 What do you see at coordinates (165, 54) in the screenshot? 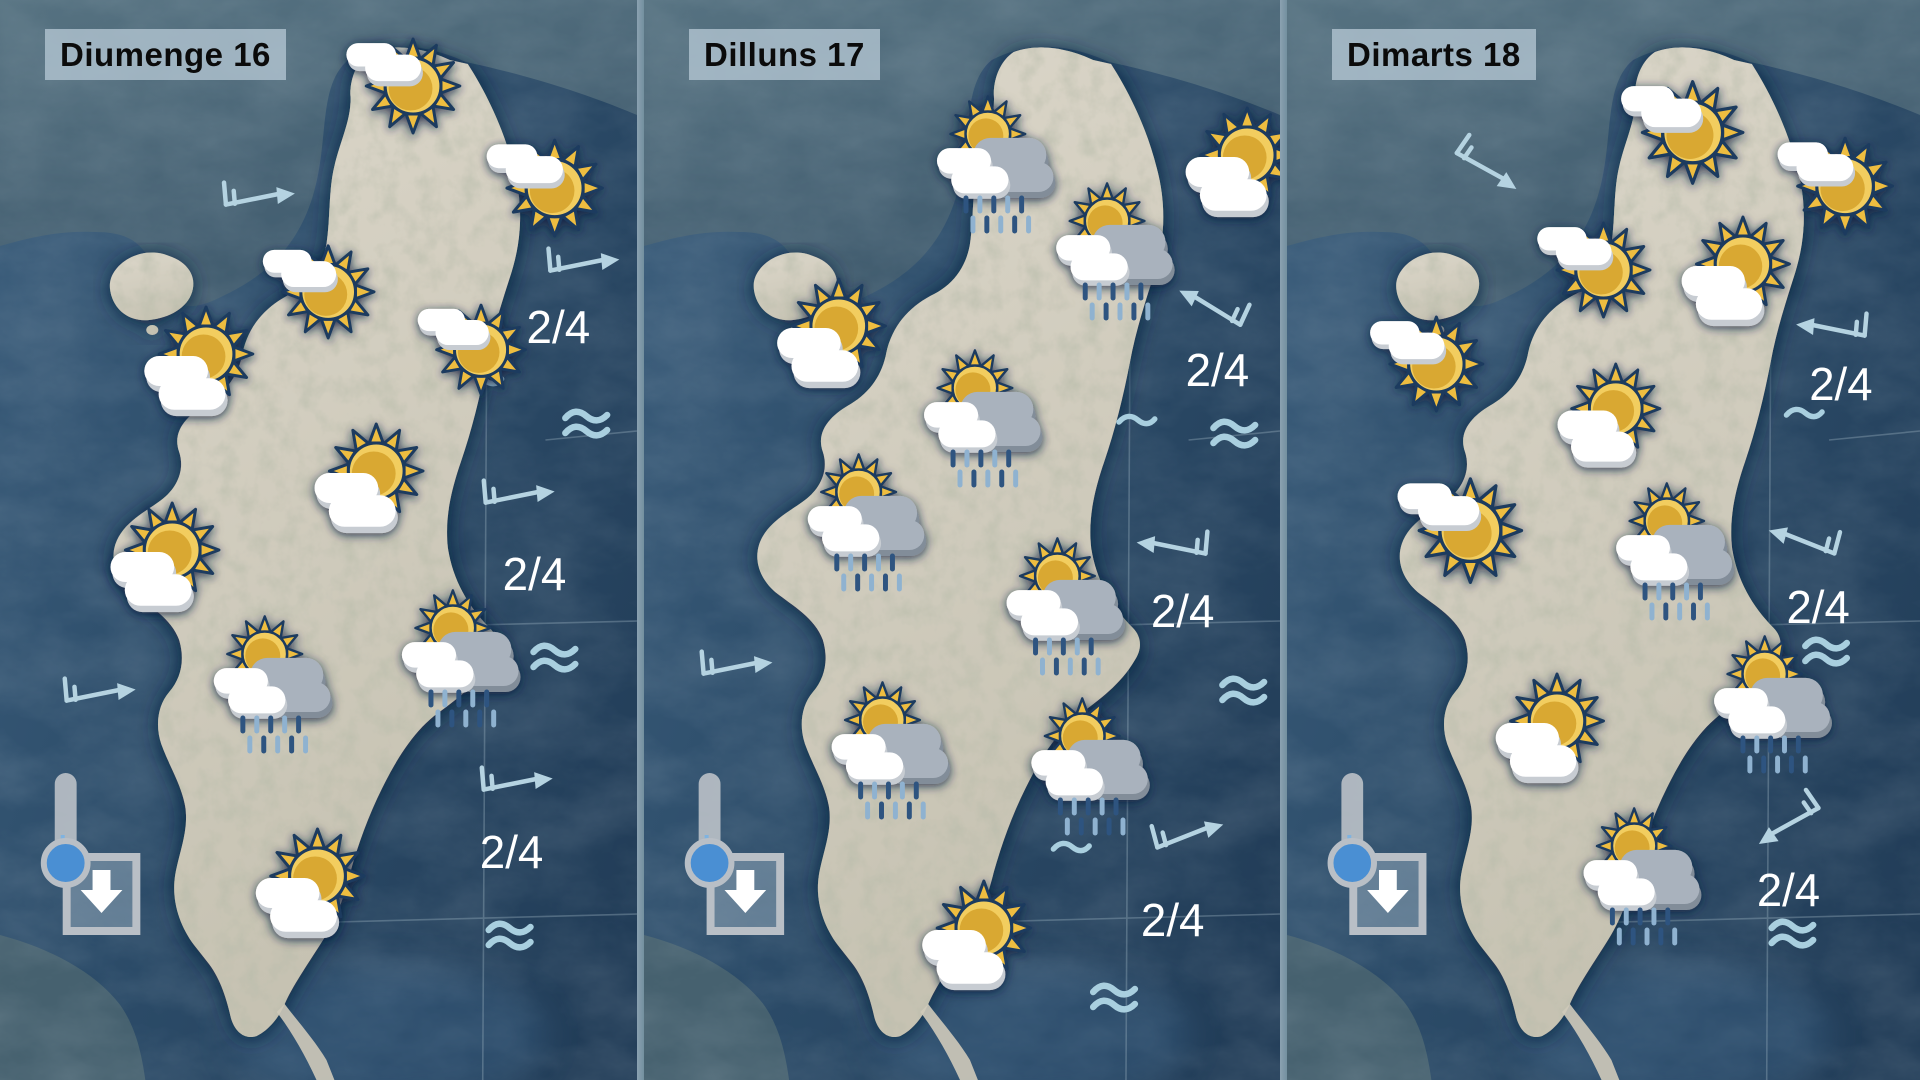
I see `panel-title: Diumenge 16` at bounding box center [165, 54].